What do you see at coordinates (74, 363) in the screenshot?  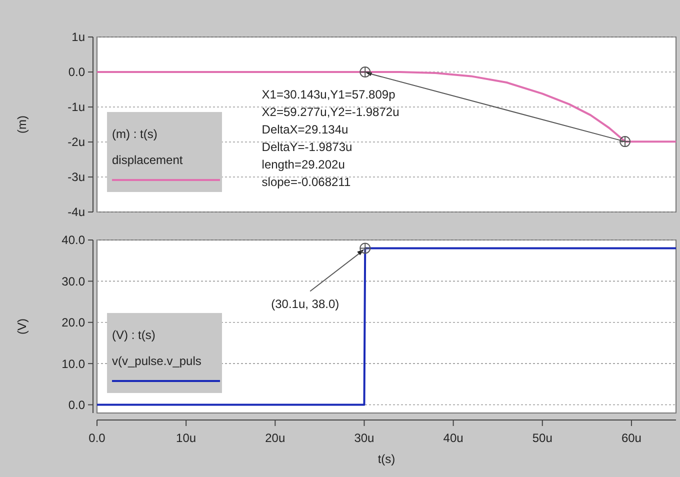 I see `y-tick-label: 10.0` at bounding box center [74, 363].